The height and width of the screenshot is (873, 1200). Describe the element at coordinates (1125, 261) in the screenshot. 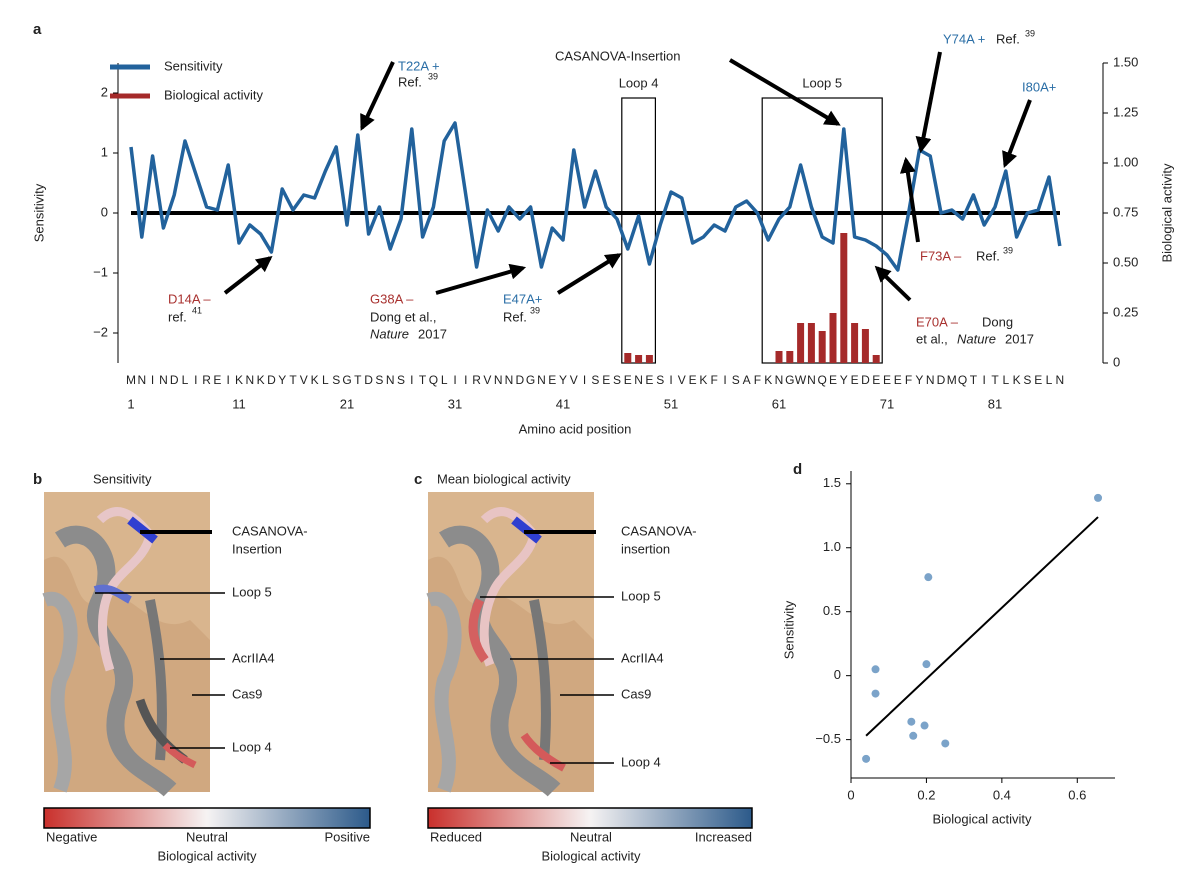

I see `y2-tick-label: 0.50` at that location.